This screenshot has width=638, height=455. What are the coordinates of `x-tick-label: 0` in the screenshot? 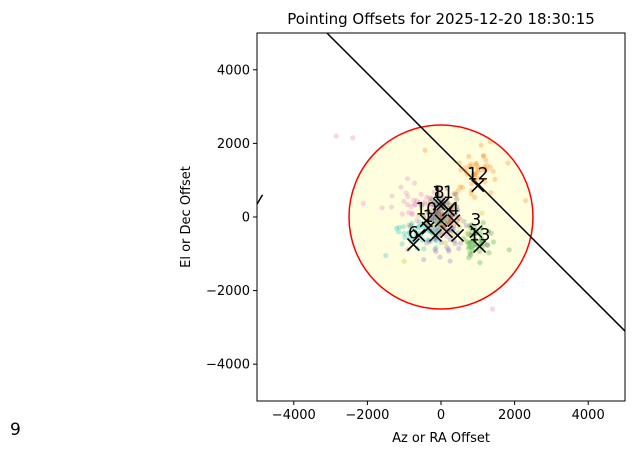 It's located at (441, 415).